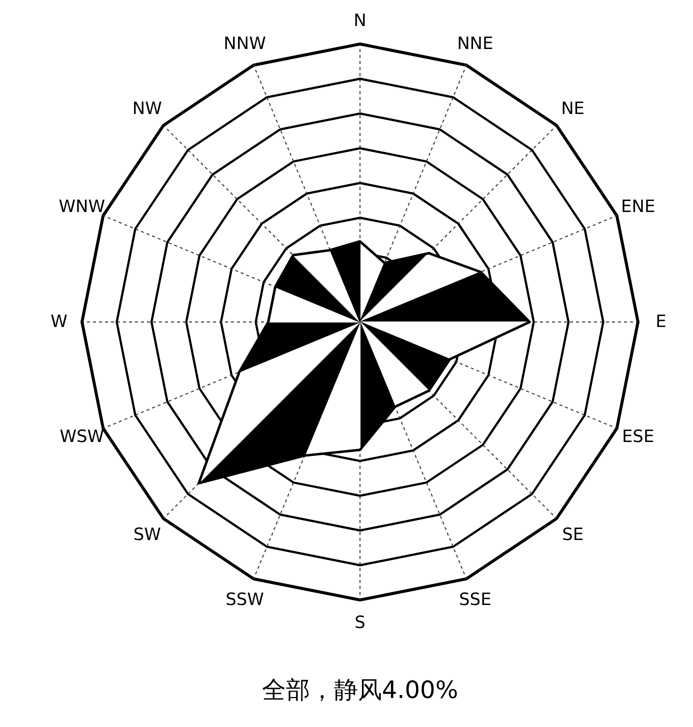 The height and width of the screenshot is (727, 693). What do you see at coordinates (360, 690) in the screenshot?
I see `text: 全部，静风4.00%` at bounding box center [360, 690].